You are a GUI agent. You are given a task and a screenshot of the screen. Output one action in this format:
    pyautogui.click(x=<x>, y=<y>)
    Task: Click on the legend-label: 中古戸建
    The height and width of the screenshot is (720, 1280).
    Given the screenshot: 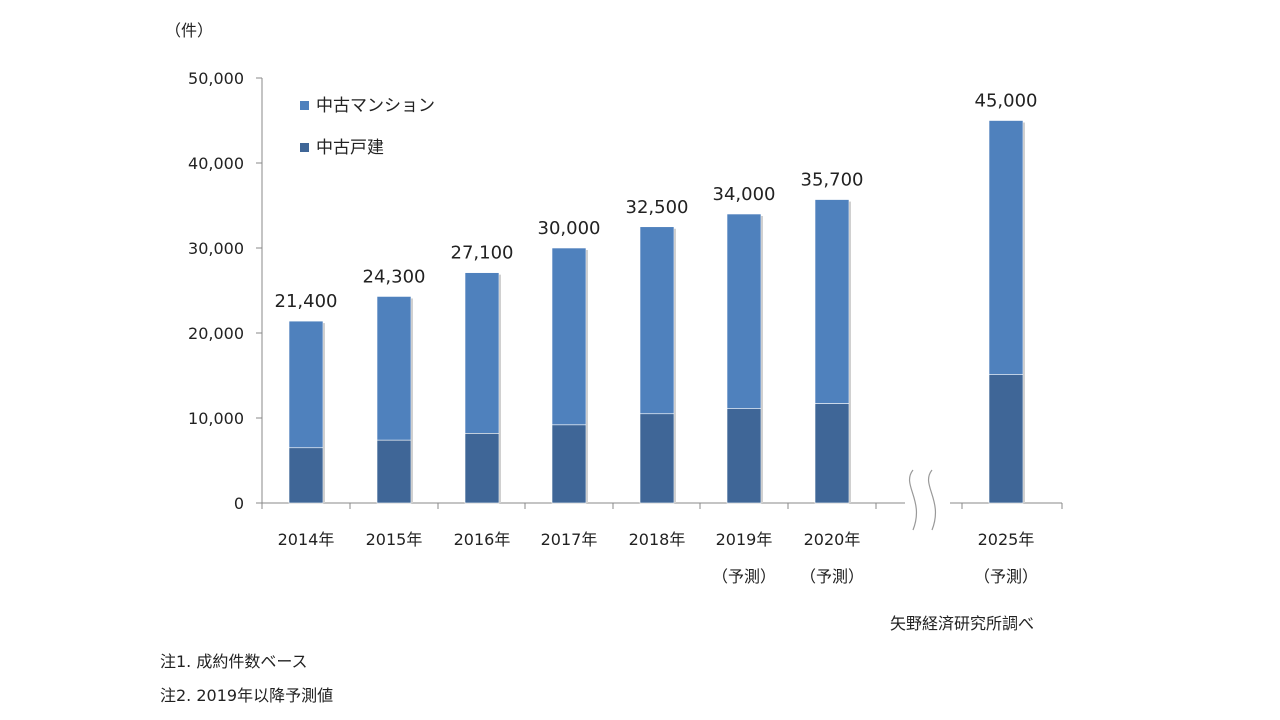 What is the action you would take?
    pyautogui.click(x=350, y=148)
    